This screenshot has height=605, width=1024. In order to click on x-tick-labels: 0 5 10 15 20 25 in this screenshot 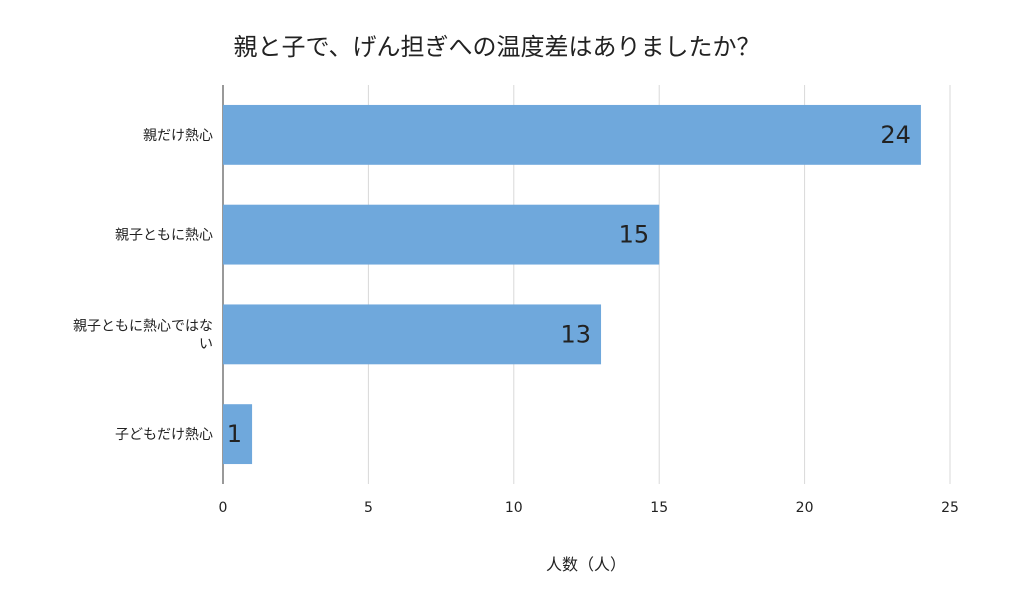, I will do `click(589, 508)`.